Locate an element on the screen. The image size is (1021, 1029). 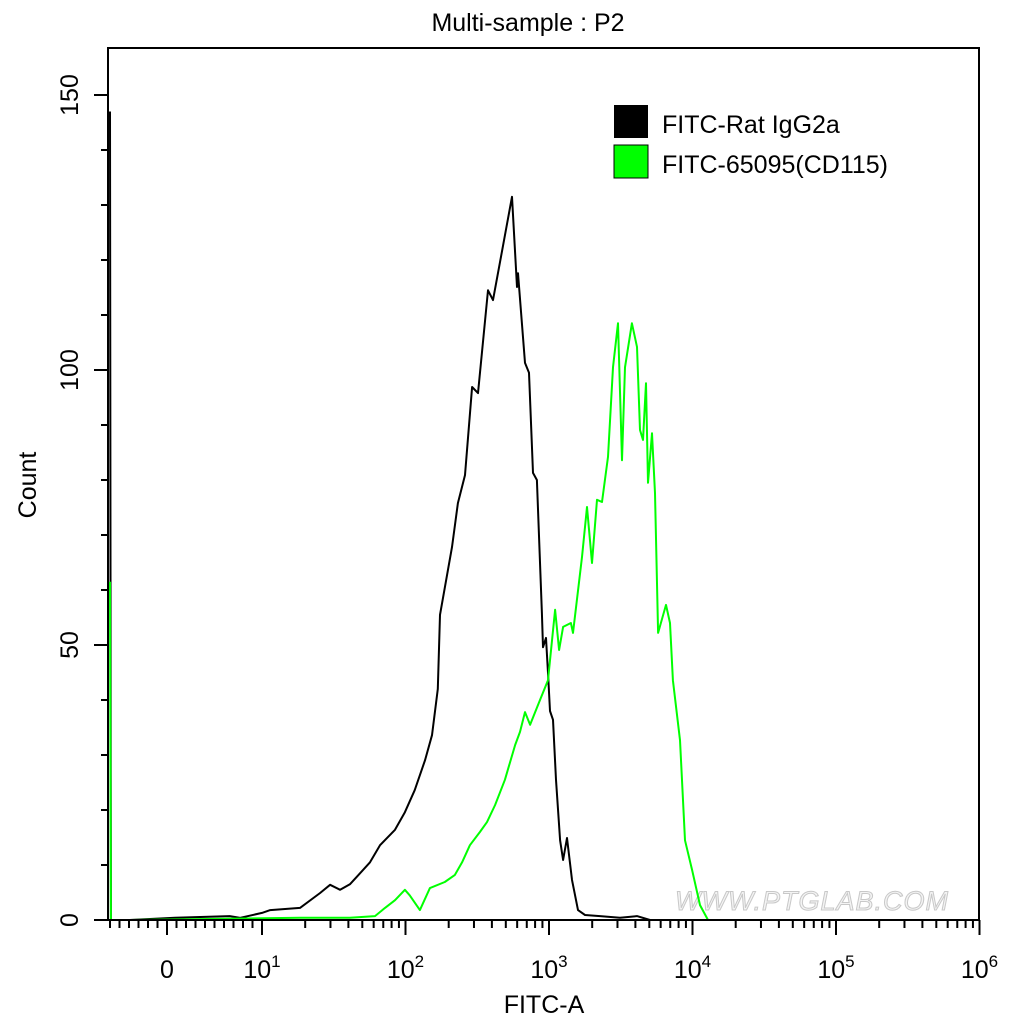
x-tick-exponent: 3 is located at coordinates (562, 961).